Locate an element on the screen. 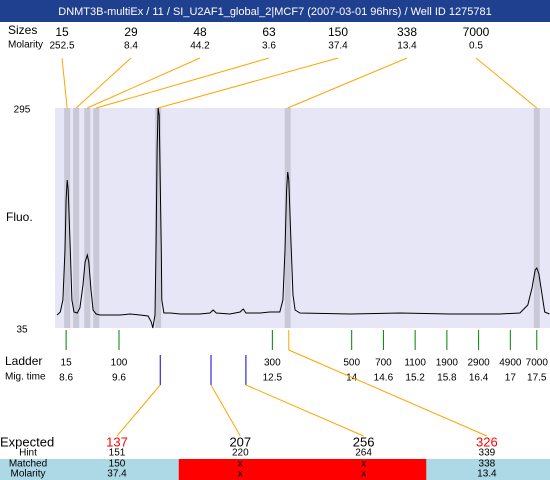  title-bar is located at coordinates (275, 11).